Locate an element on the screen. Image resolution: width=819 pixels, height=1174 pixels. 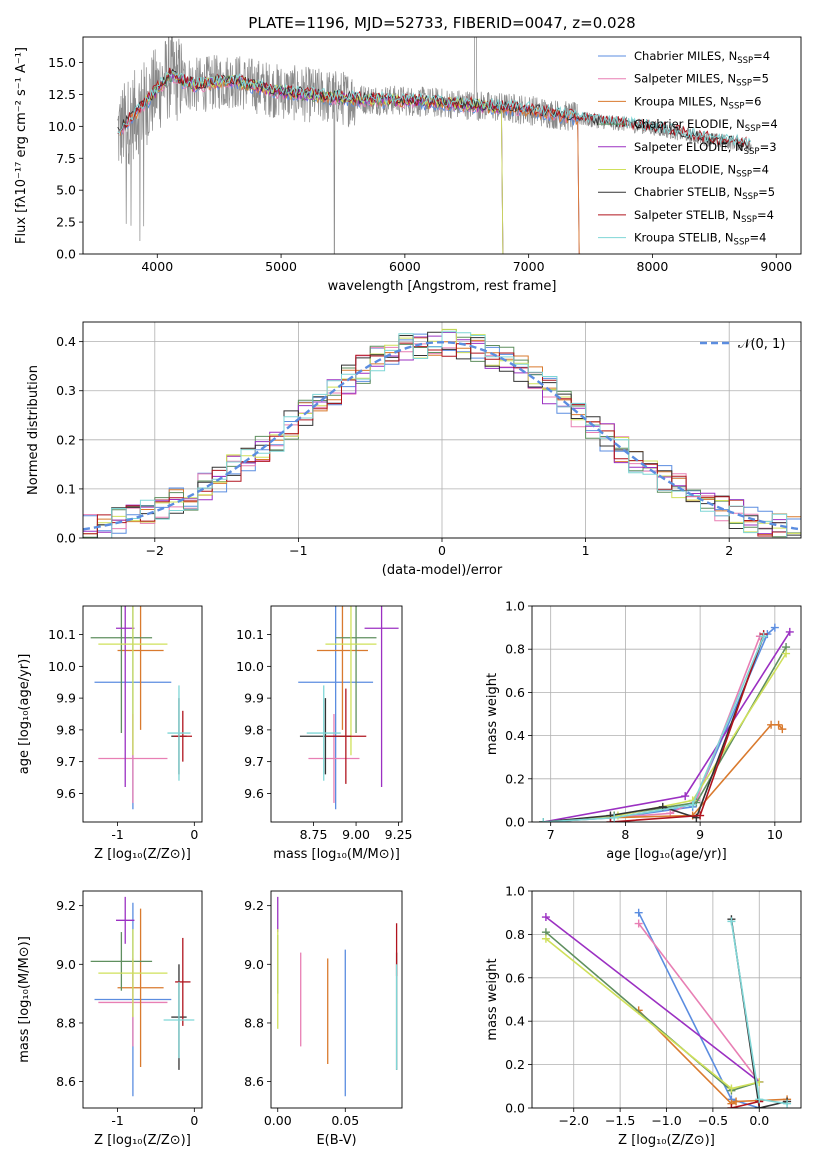
x-tick-label: 1 is located at coordinates (586, 550).